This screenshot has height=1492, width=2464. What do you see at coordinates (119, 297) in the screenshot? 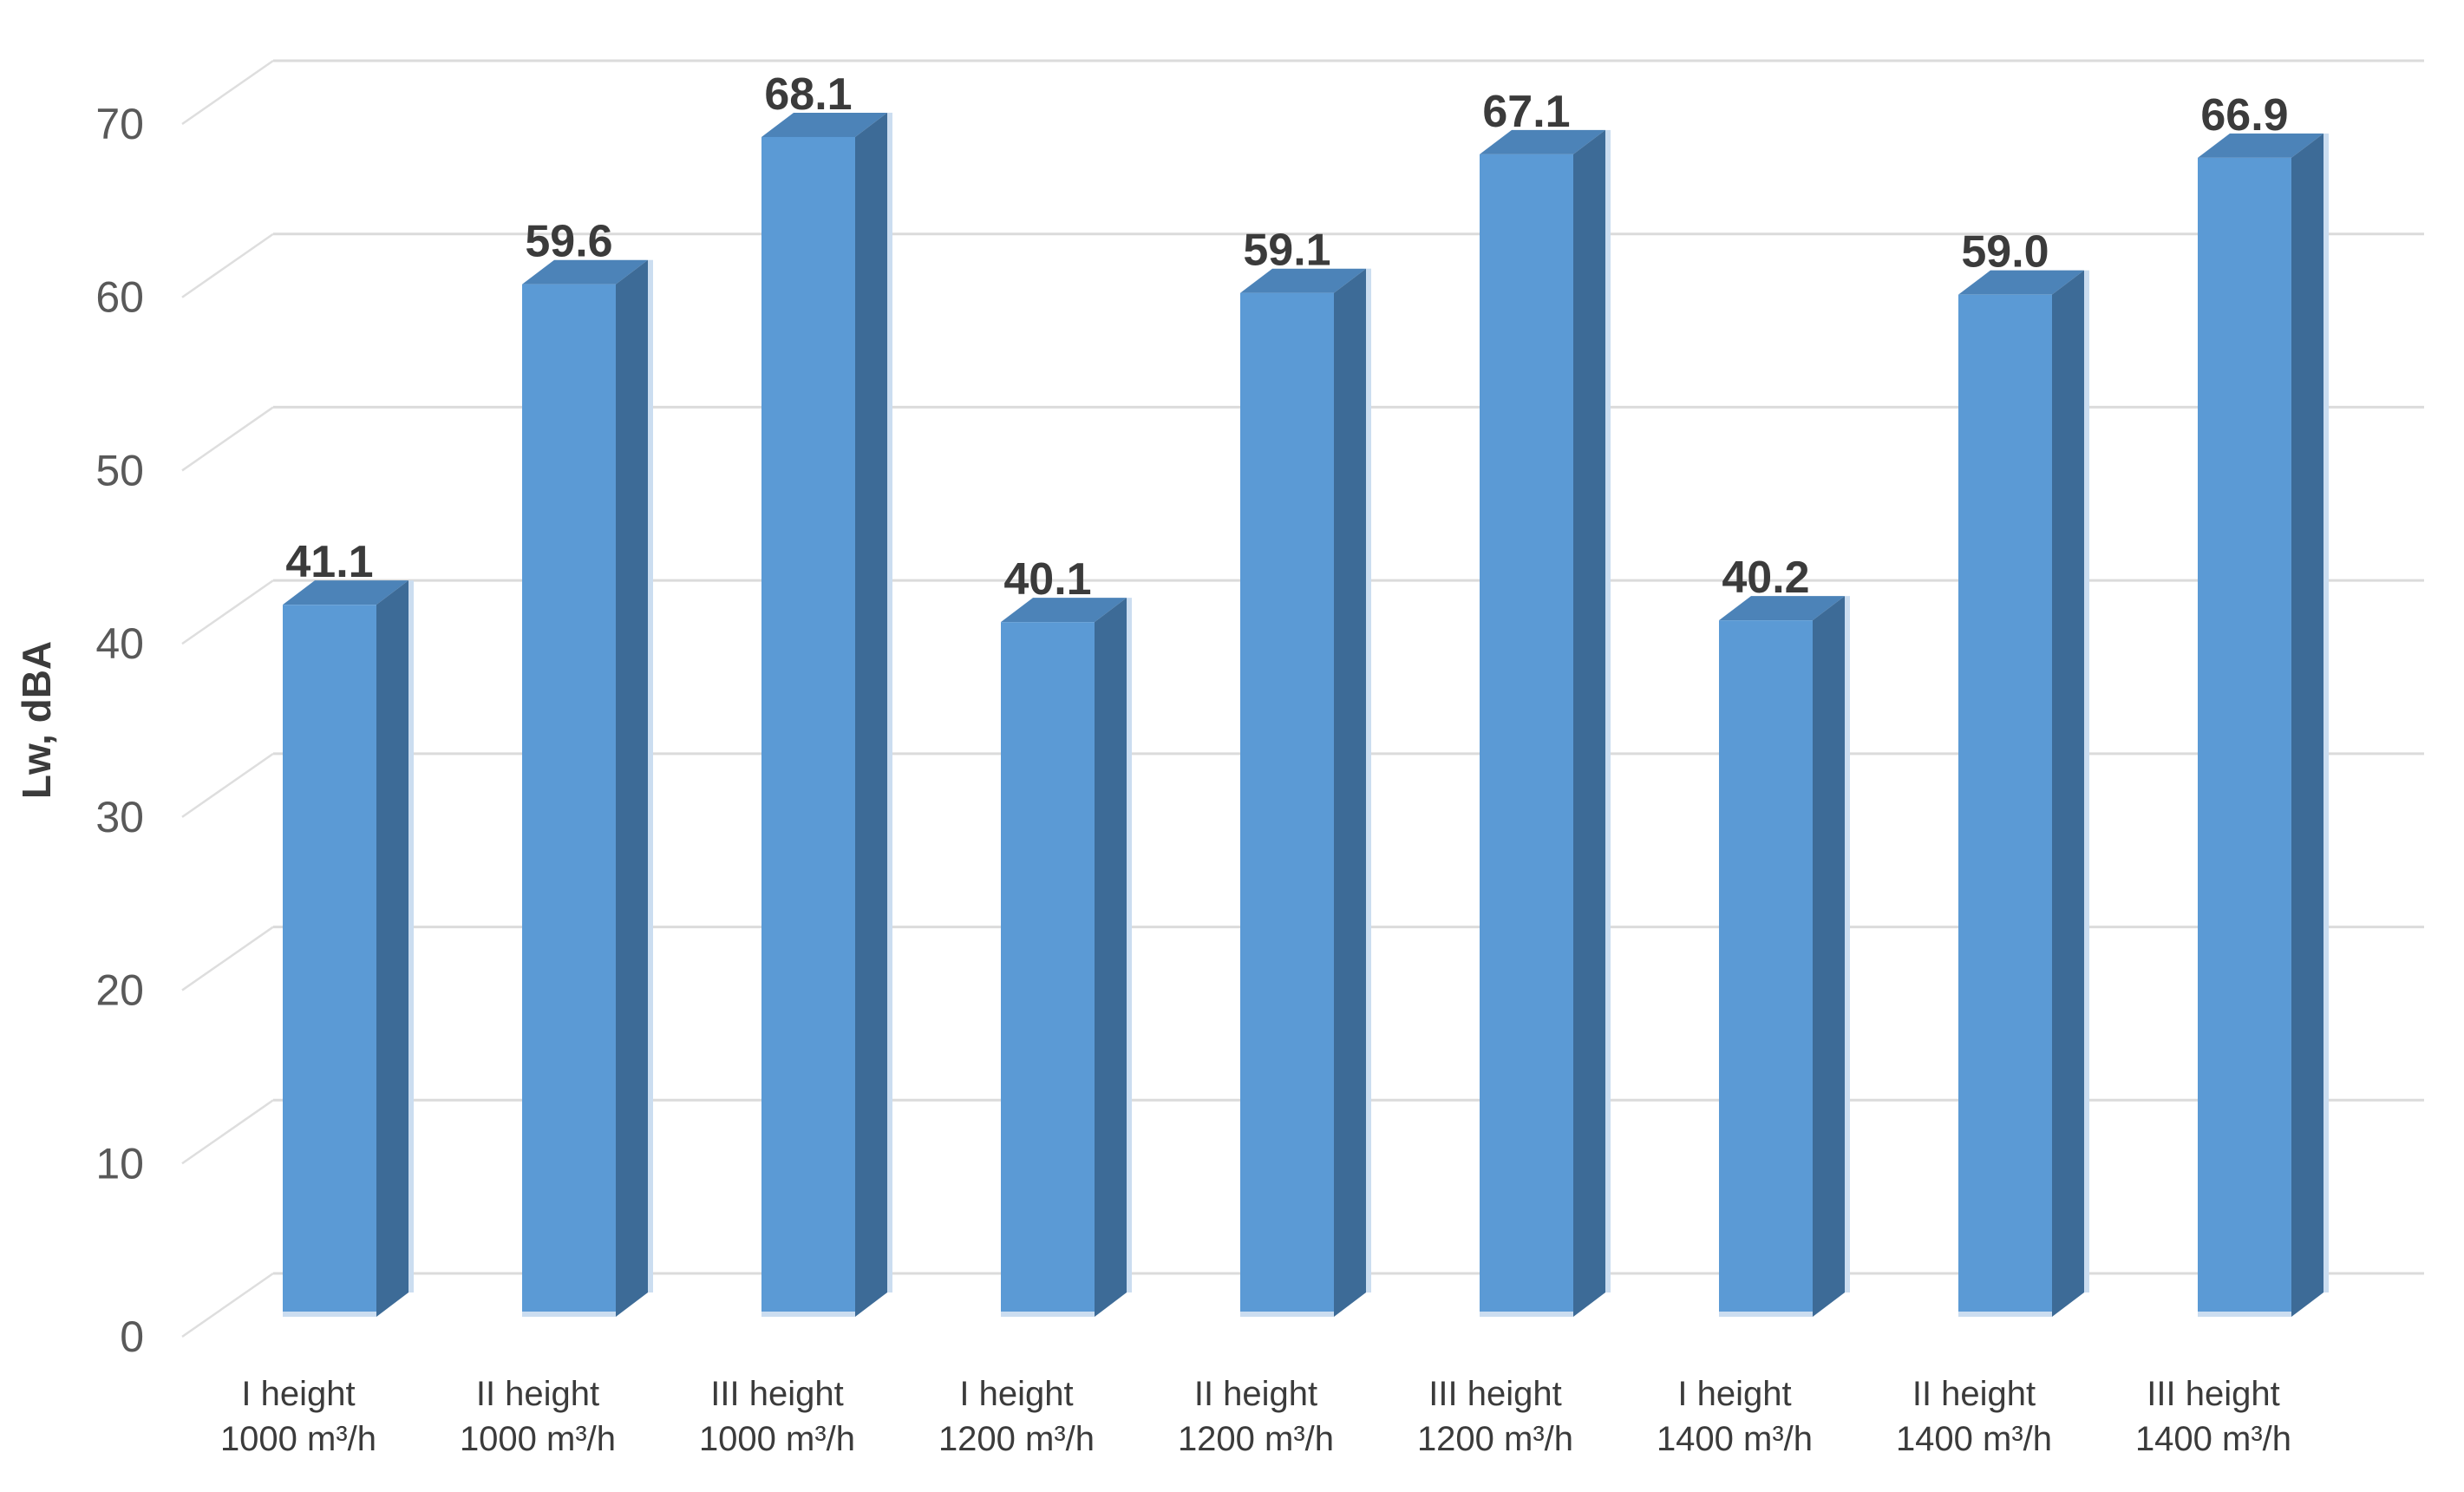
I see `y-axis-tick-label: 60` at bounding box center [119, 297].